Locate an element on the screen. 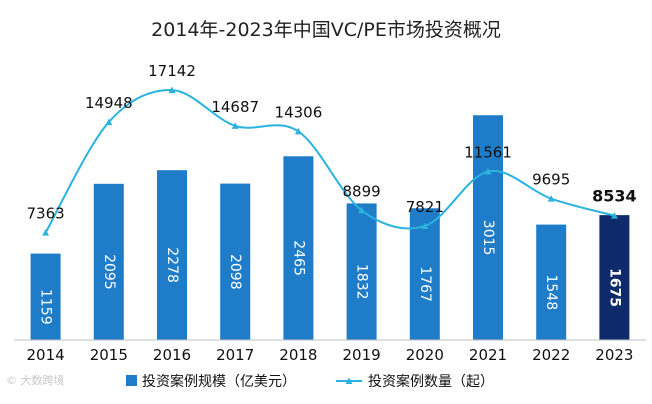 This screenshot has height=404, width=652. x-tick-label-2017: 2017 is located at coordinates (235, 355).